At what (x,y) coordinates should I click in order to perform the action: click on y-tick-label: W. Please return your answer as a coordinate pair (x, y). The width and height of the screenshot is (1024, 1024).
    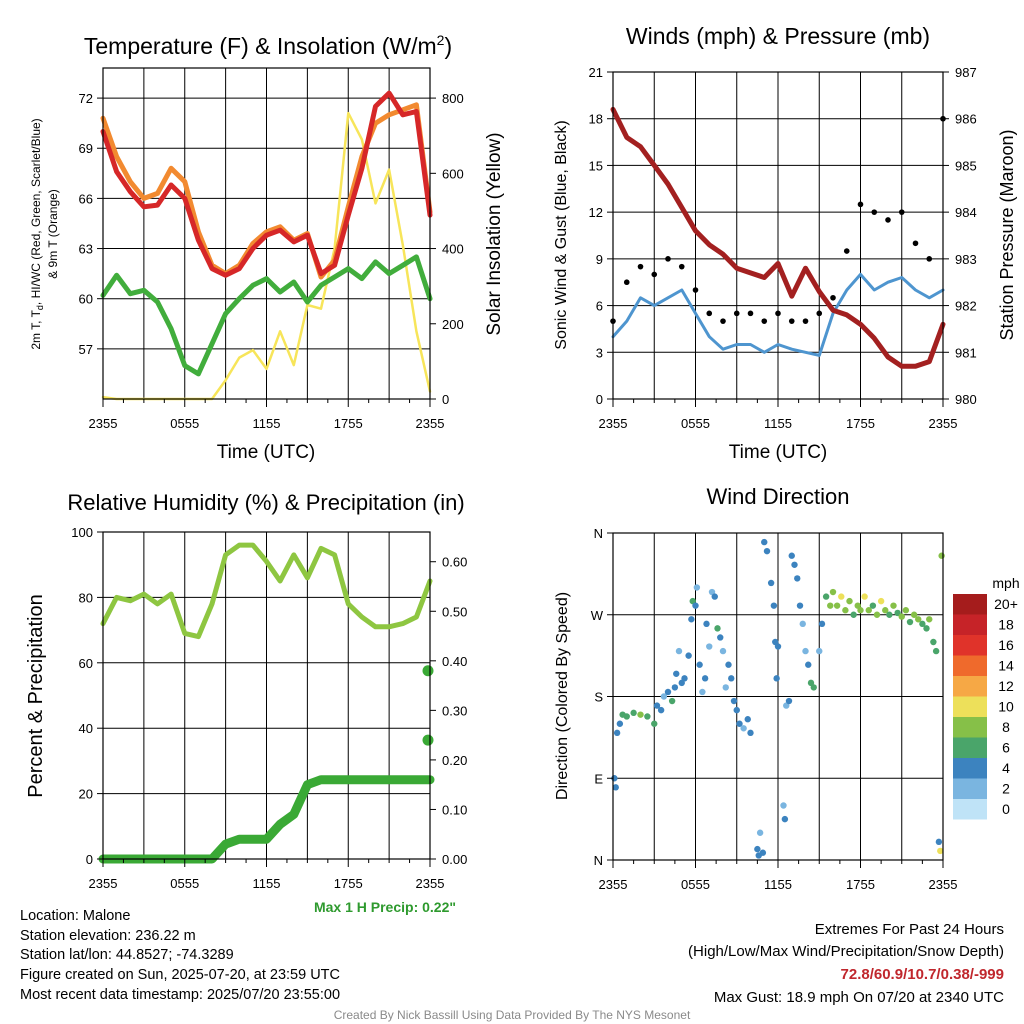
    Looking at the image, I should click on (597, 615).